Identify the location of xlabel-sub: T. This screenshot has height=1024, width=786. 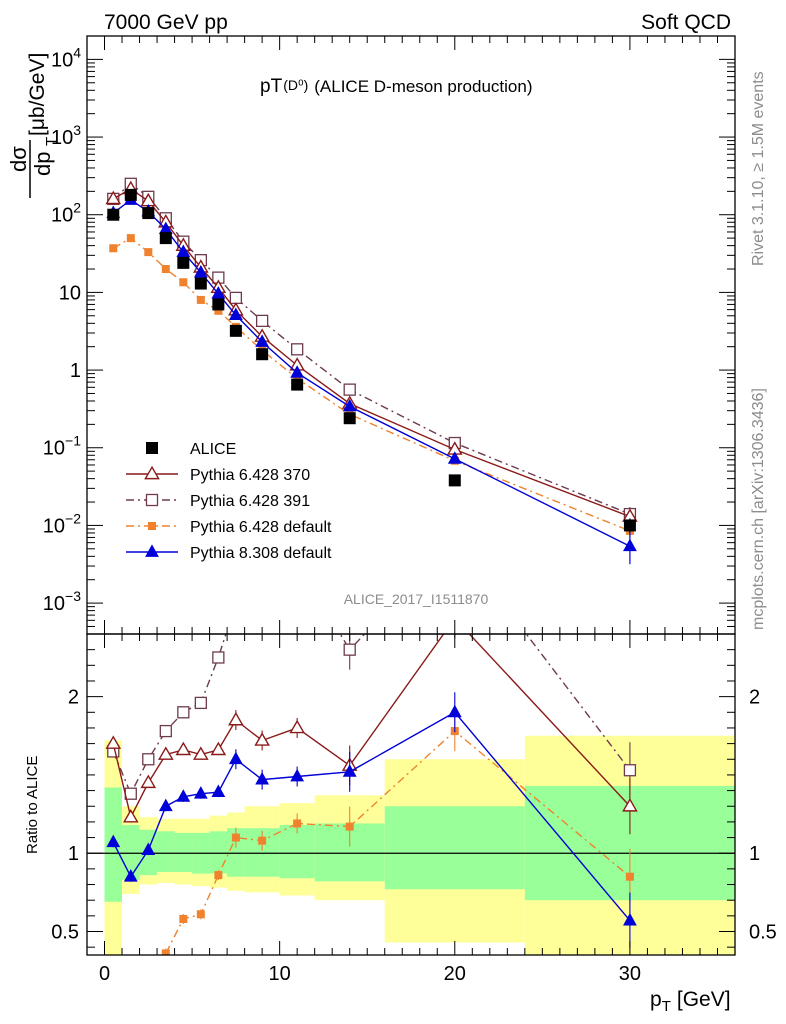
(666, 1006).